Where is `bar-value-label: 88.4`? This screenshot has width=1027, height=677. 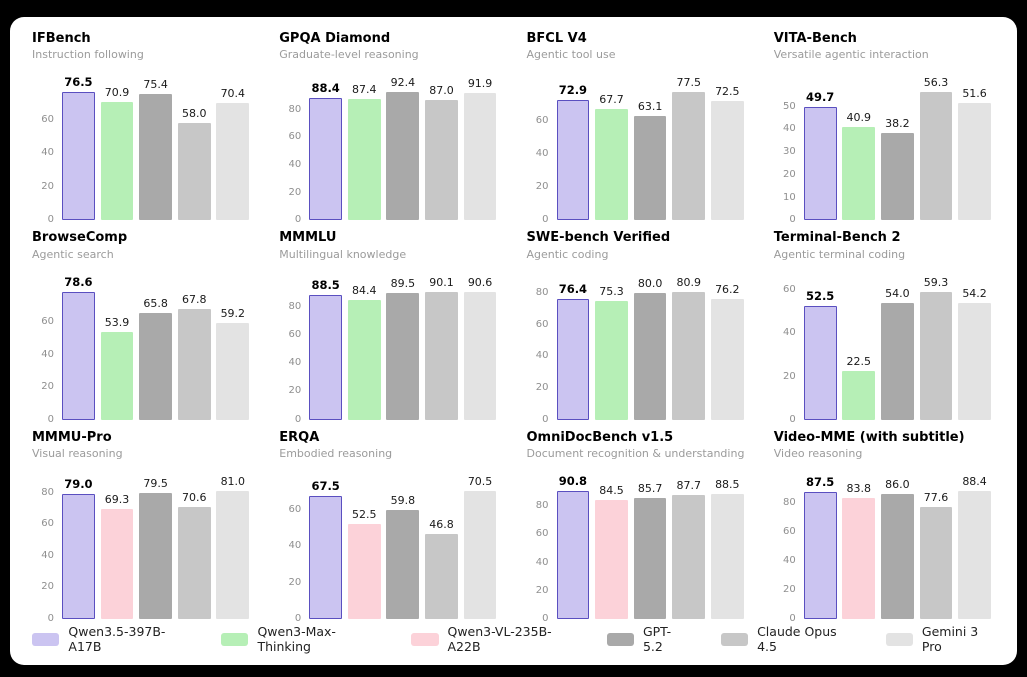
bar-value-label: 88.4 is located at coordinates (974, 481).